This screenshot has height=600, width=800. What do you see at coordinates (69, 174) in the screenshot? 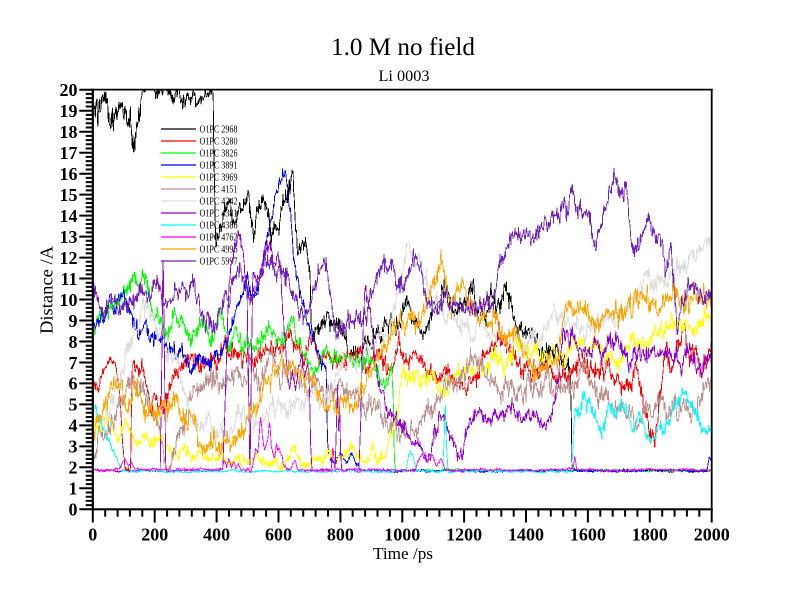
I see `svg-text: 16` at bounding box center [69, 174].